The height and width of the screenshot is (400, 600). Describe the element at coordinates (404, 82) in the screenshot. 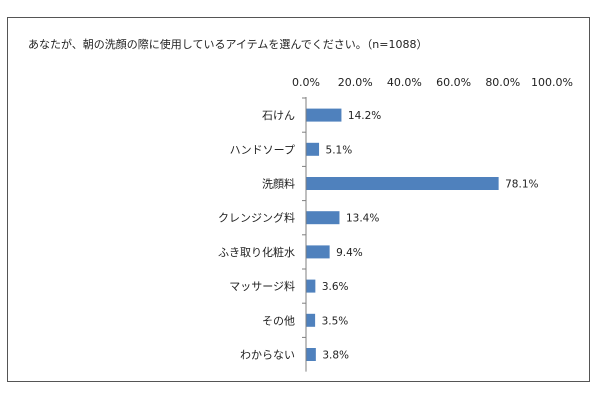

I see `x-tick-label: 40.0%` at that location.